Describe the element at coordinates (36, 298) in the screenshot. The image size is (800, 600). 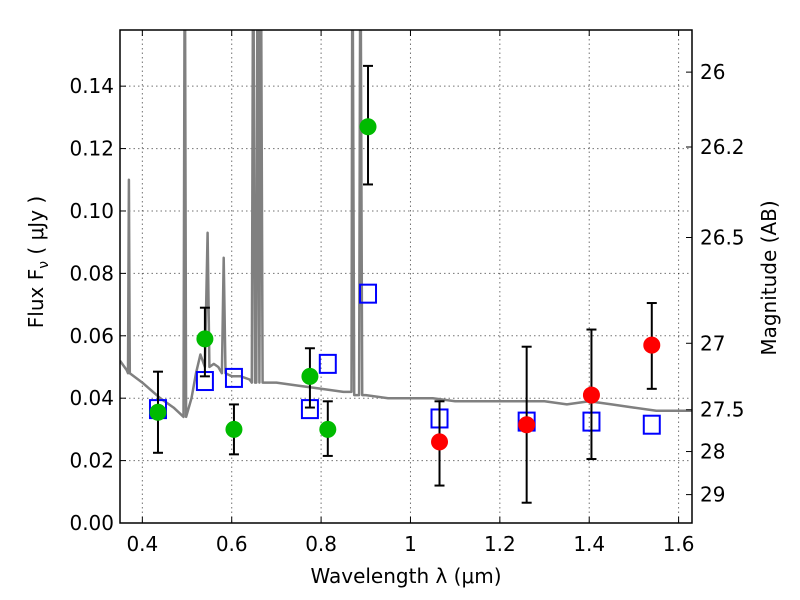
I see `y-axis-label-main: Flux F` at that location.